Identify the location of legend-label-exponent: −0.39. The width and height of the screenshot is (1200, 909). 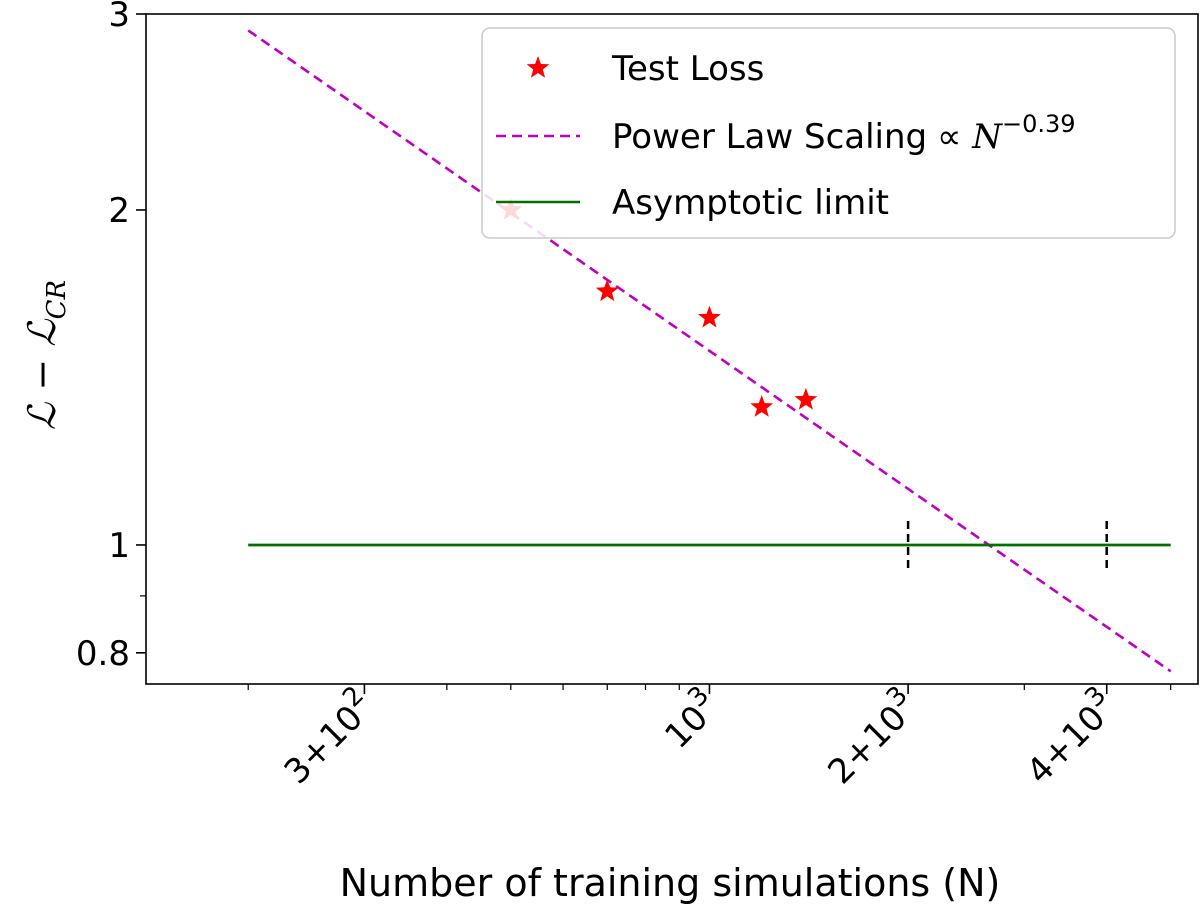
(1039, 124).